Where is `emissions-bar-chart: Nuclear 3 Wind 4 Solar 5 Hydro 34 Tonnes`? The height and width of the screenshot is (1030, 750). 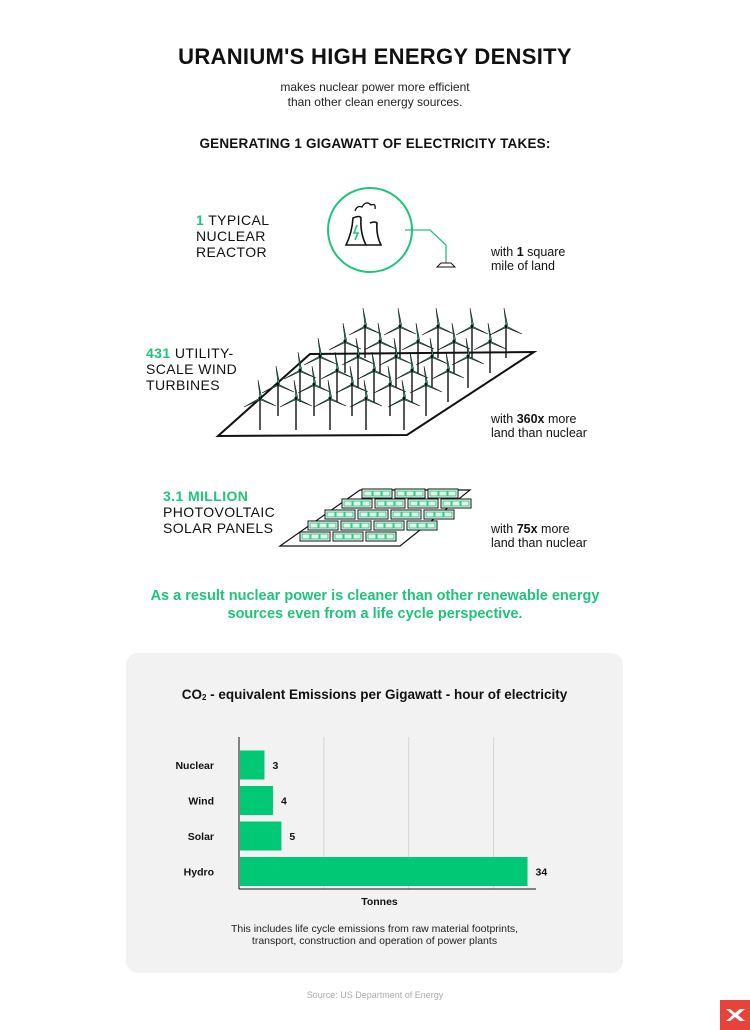 emissions-bar-chart: Nuclear 3 Wind 4 Solar 5 Hydro 34 Tonnes is located at coordinates (361, 822).